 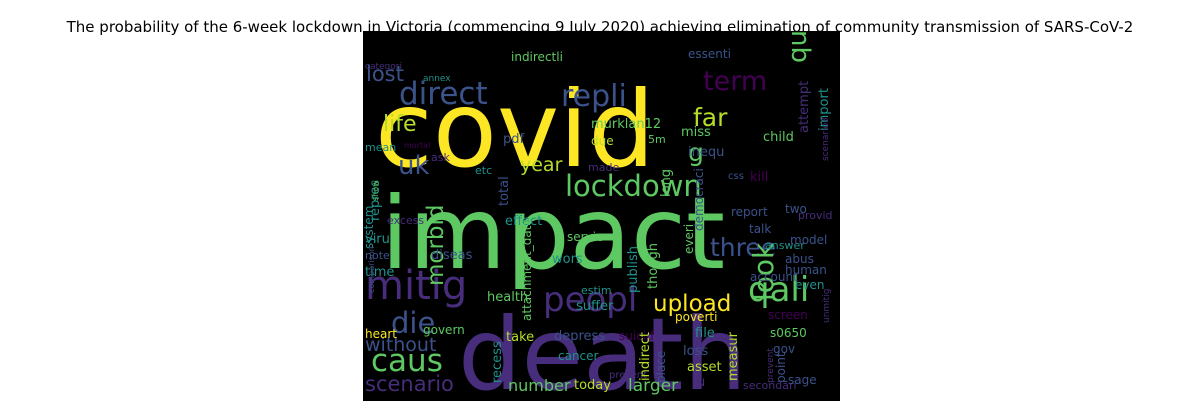 What do you see at coordinates (413, 323) in the screenshot?
I see `cloud-word-die: die` at bounding box center [413, 323].